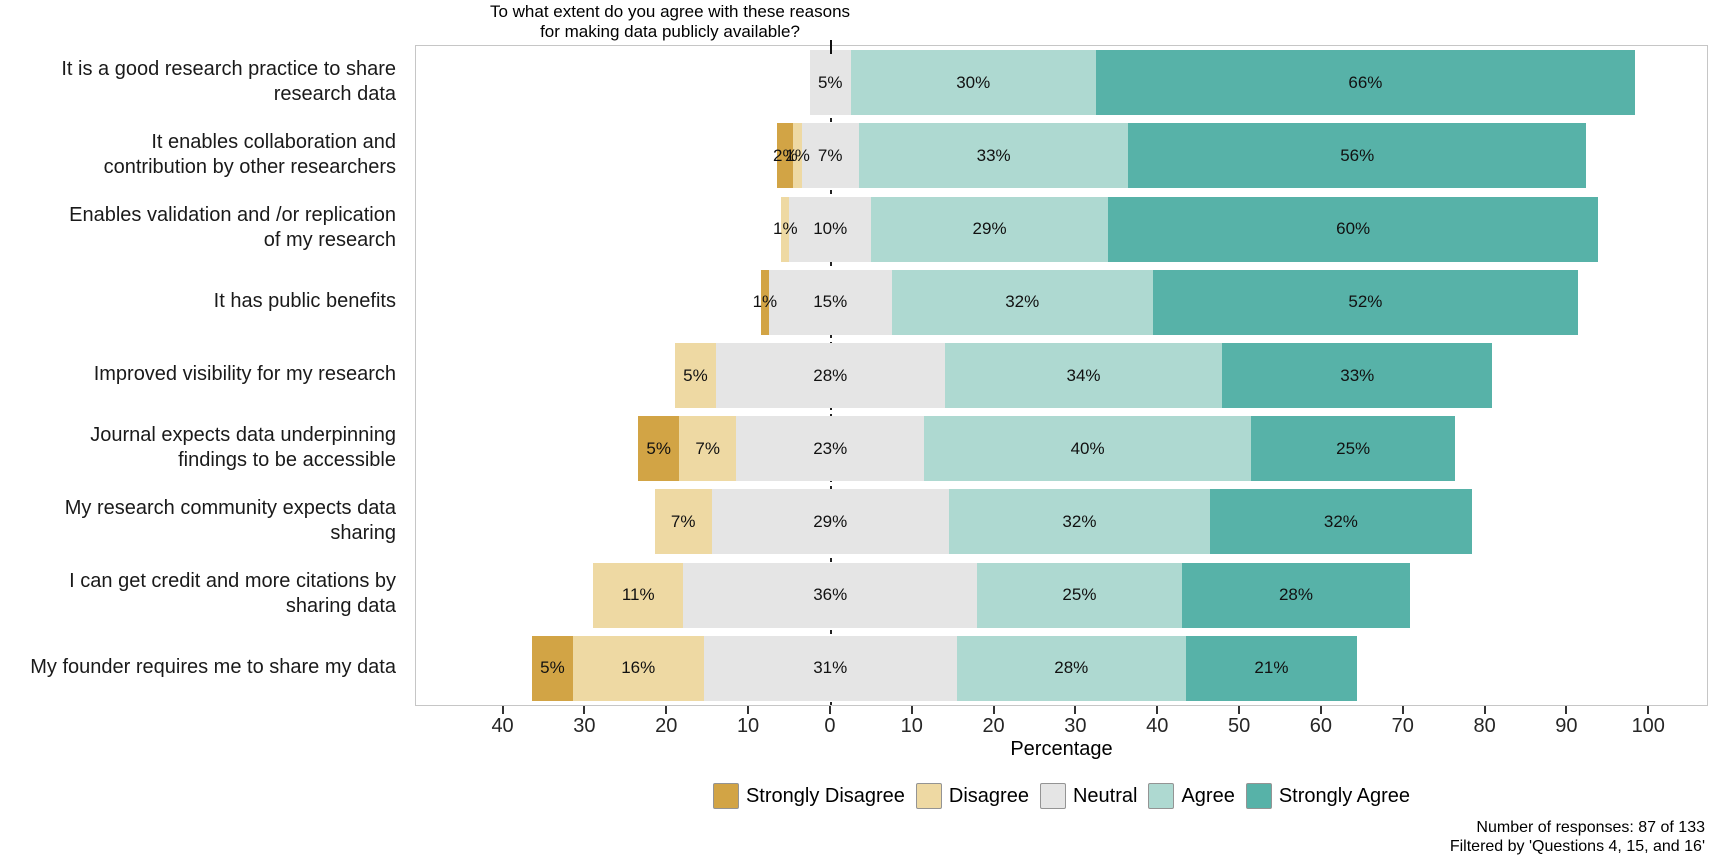 This screenshot has height=863, width=1713. I want to click on bar-segment: 25%, so click(1353, 449).